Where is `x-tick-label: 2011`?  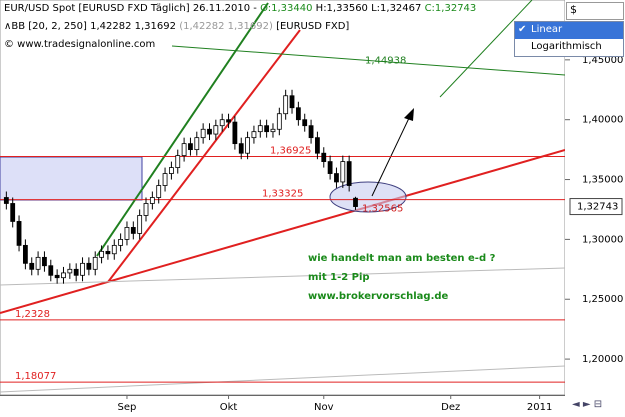 x-tick-label: 2011 is located at coordinates (539, 407).